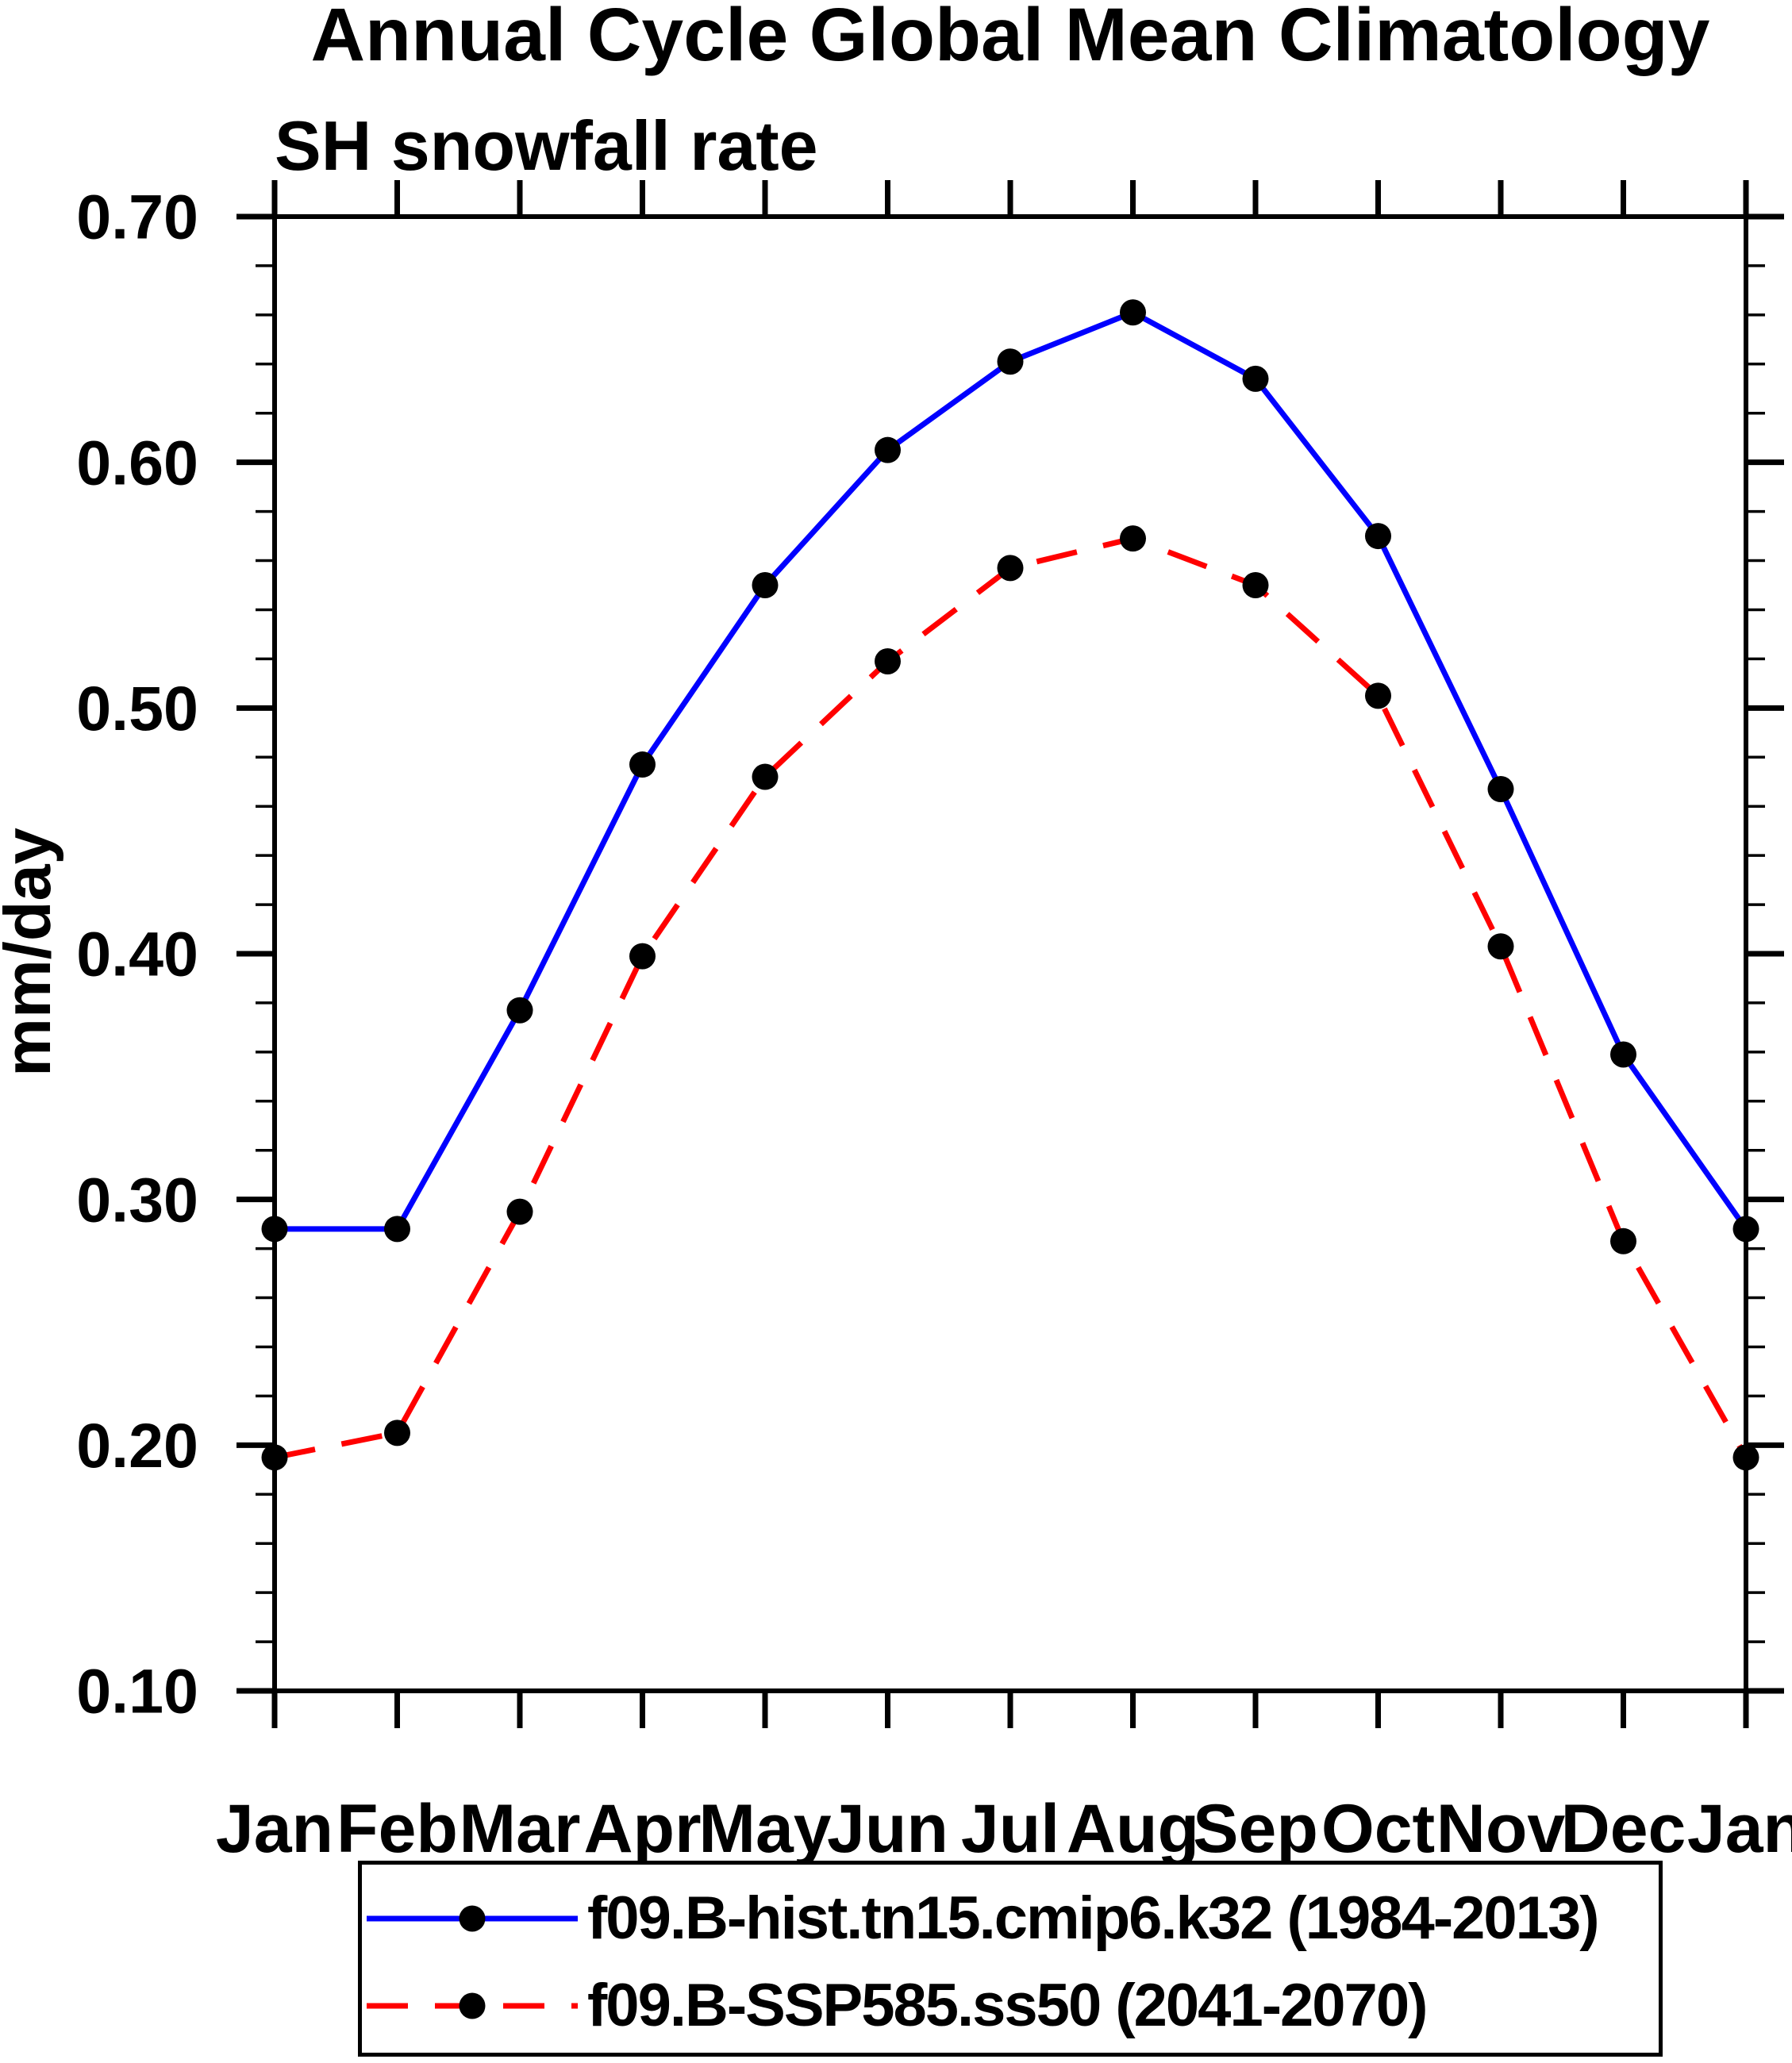 This screenshot has width=1792, height=2063. What do you see at coordinates (1623, 1829) in the screenshot?
I see `x-tick-label: Dec` at bounding box center [1623, 1829].